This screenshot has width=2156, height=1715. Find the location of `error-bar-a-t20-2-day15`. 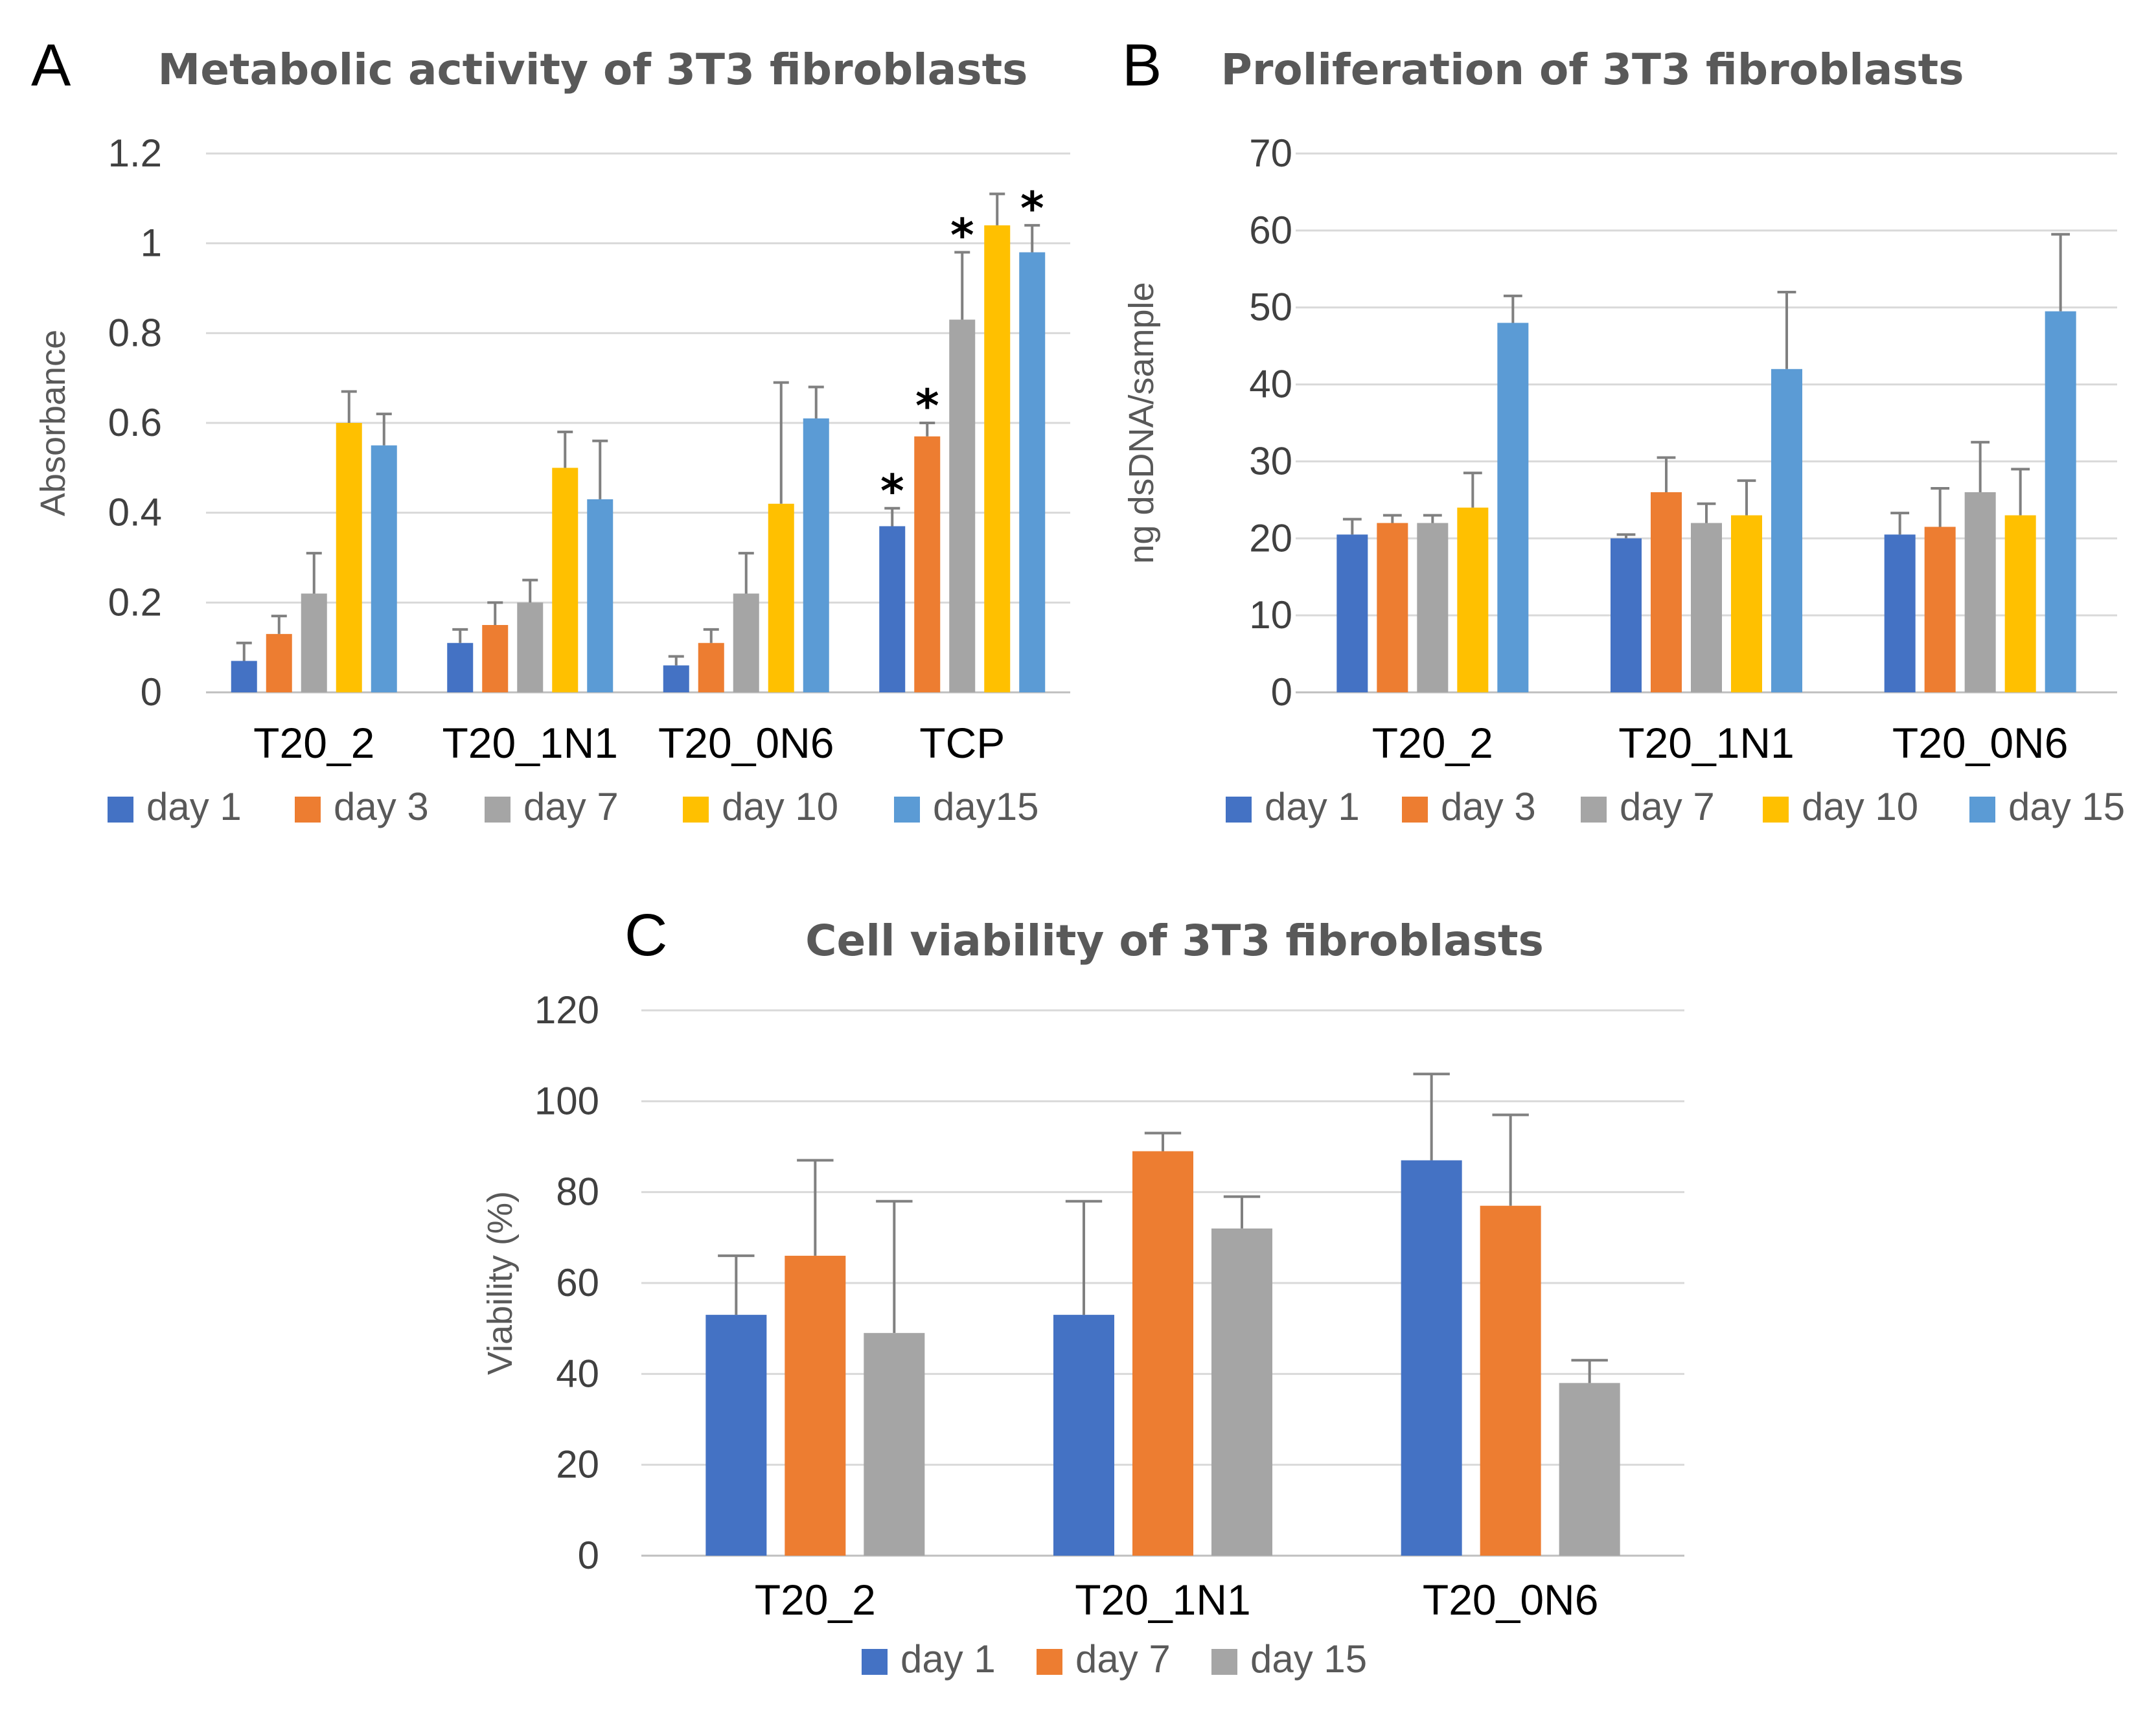

error-bar-a-t20-2-day15 is located at coordinates (384, 429).